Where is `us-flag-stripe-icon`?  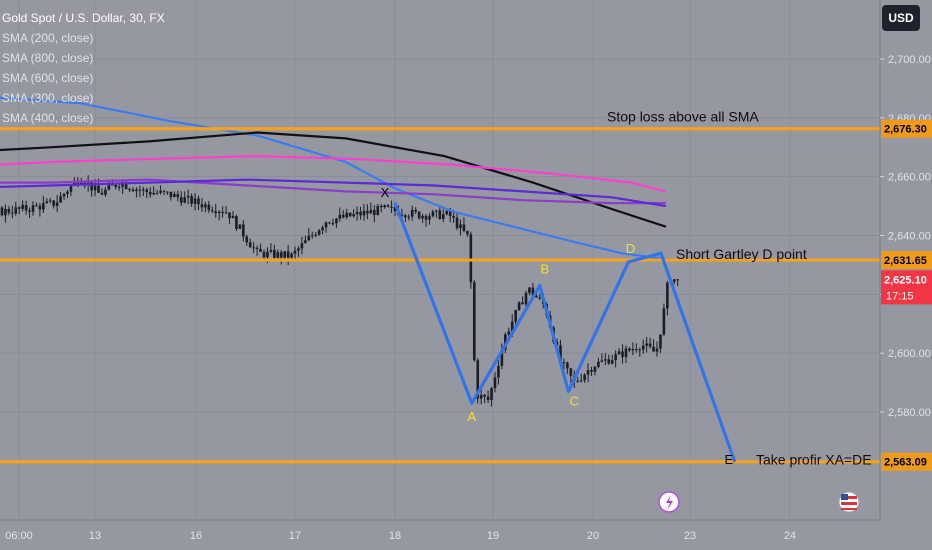 us-flag-stripe-icon is located at coordinates (849, 509).